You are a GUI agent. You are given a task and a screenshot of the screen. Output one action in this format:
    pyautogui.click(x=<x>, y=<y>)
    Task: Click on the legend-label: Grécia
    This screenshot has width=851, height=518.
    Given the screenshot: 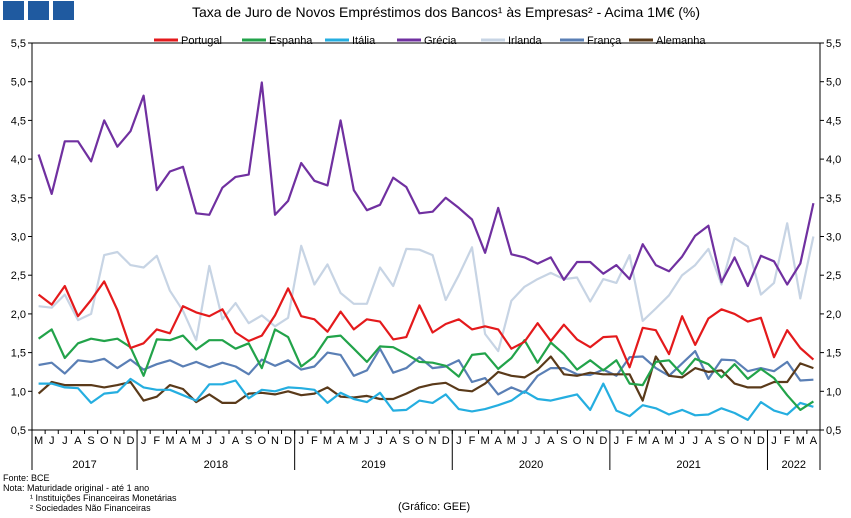 What is the action you would take?
    pyautogui.click(x=440, y=41)
    